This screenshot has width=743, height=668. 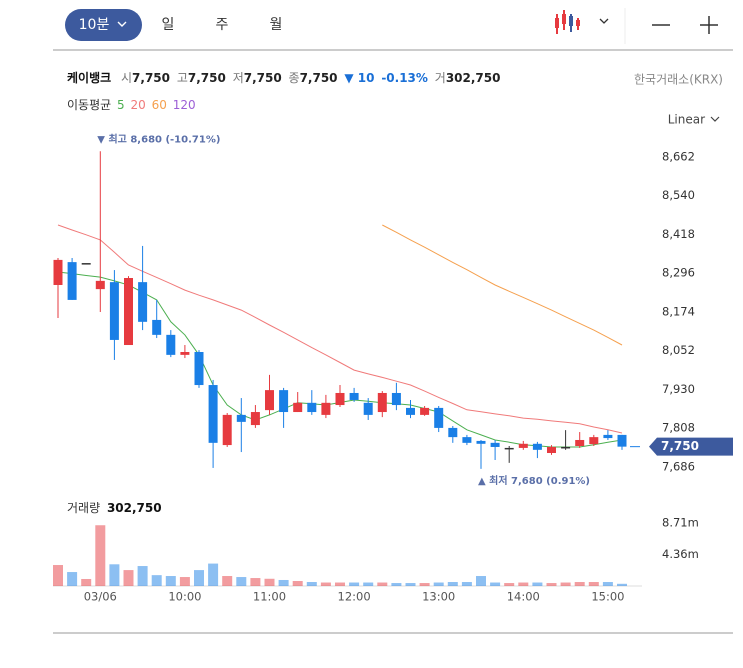 I want to click on interval-tab: 일, so click(x=168, y=25).